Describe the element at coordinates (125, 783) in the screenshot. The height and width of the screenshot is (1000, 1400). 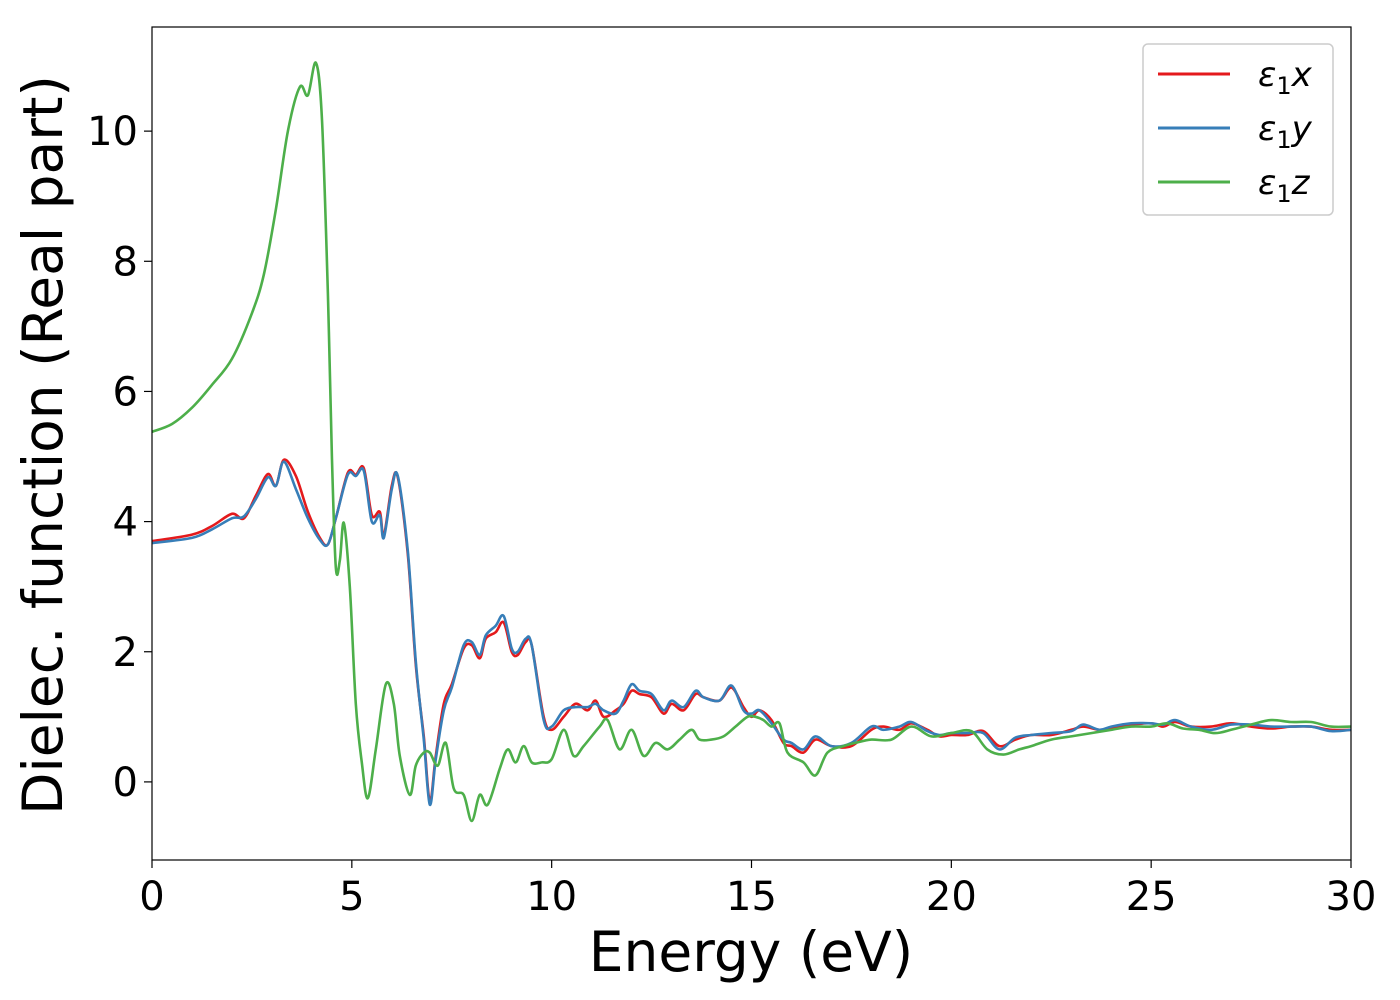
I see `y-tick-label: 0` at that location.